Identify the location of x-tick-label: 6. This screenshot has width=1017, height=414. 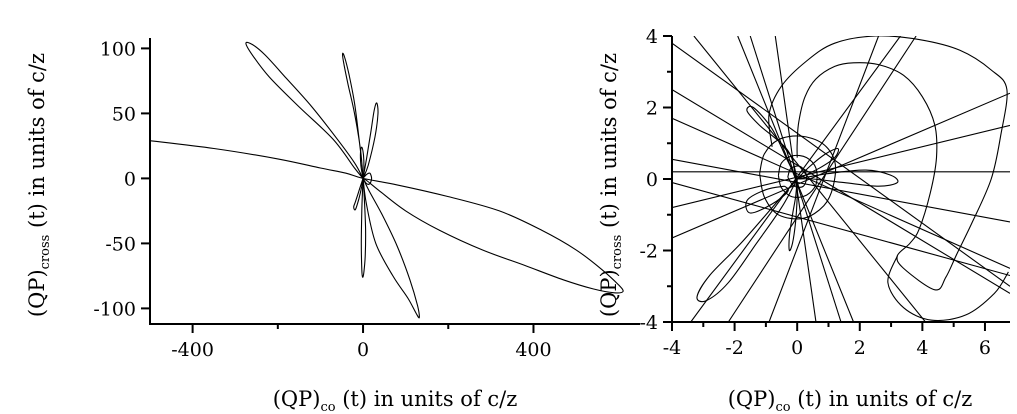
(985, 348).